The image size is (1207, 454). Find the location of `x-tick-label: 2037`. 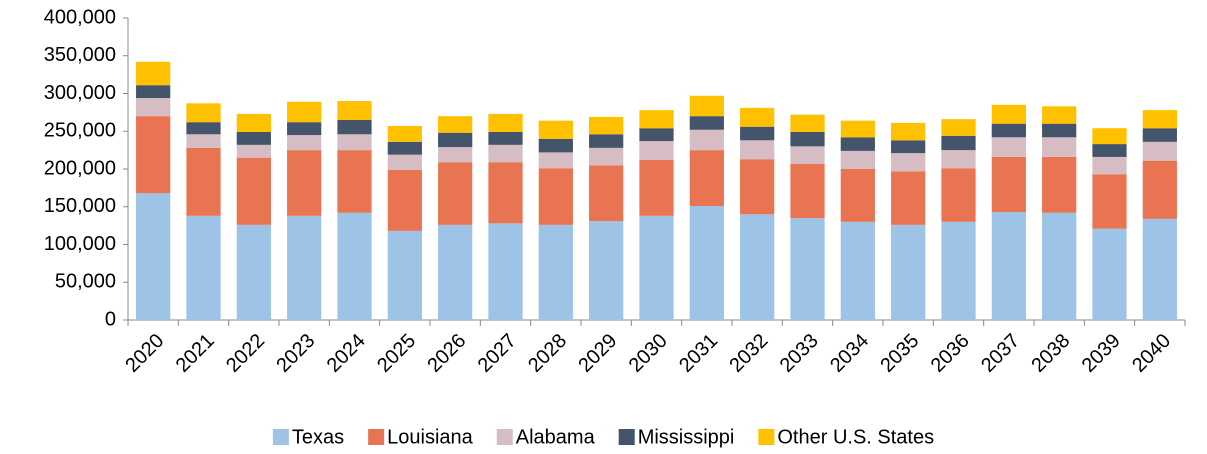

x-tick-label: 2037 is located at coordinates (1000, 353).